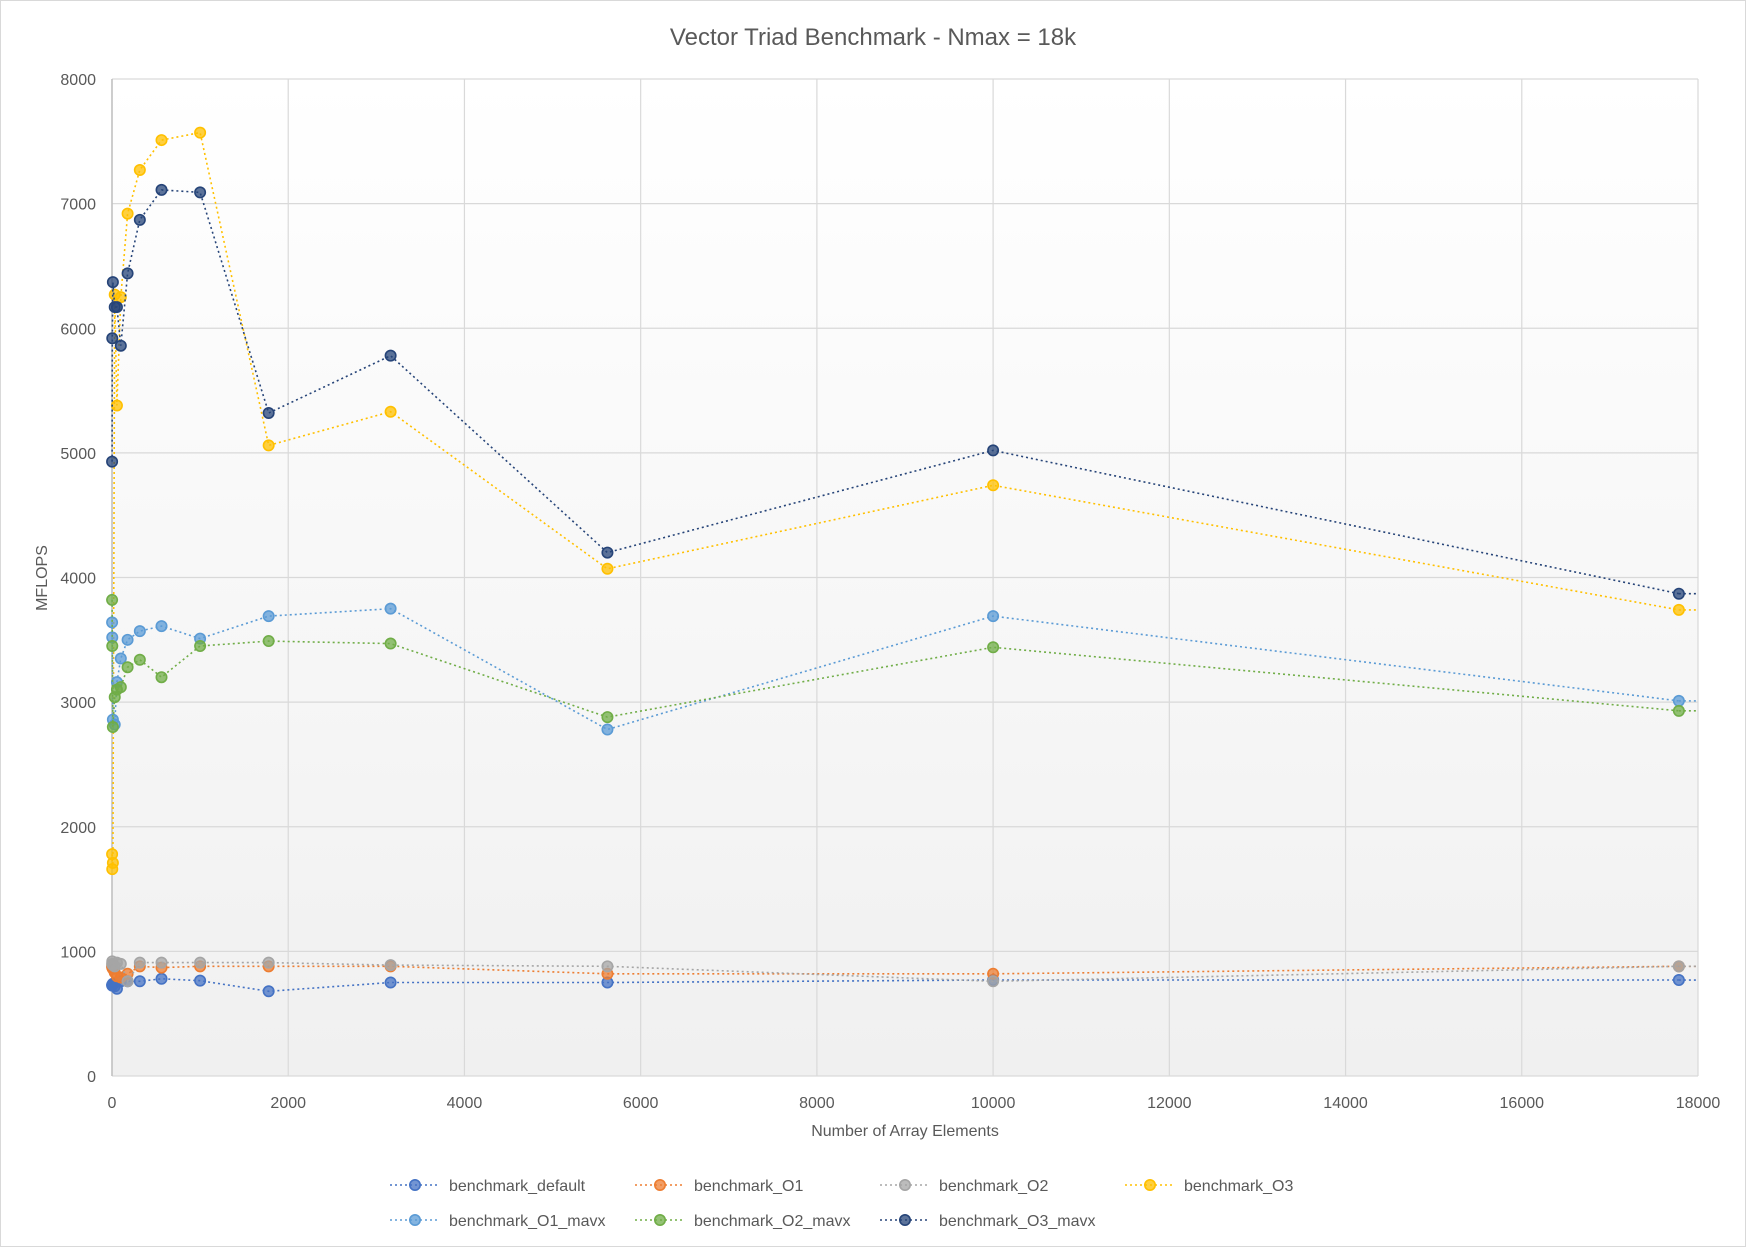 The width and height of the screenshot is (1746, 1251). What do you see at coordinates (748, 1186) in the screenshot?
I see `legend-label: benchmark_O1` at bounding box center [748, 1186].